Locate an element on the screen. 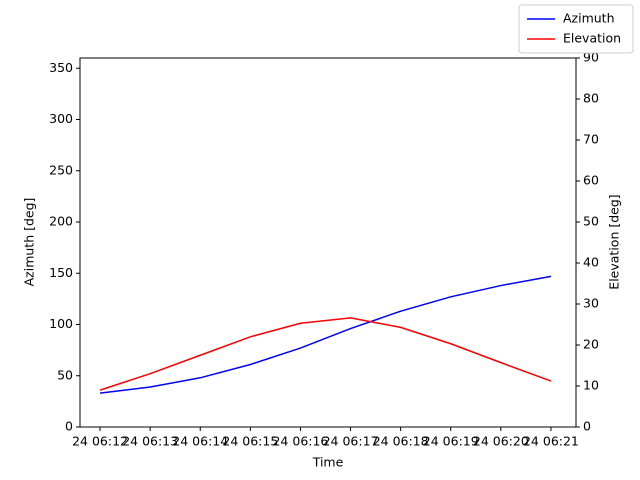 This screenshot has width=640, height=480. x-axis-label: Time is located at coordinates (328, 462).